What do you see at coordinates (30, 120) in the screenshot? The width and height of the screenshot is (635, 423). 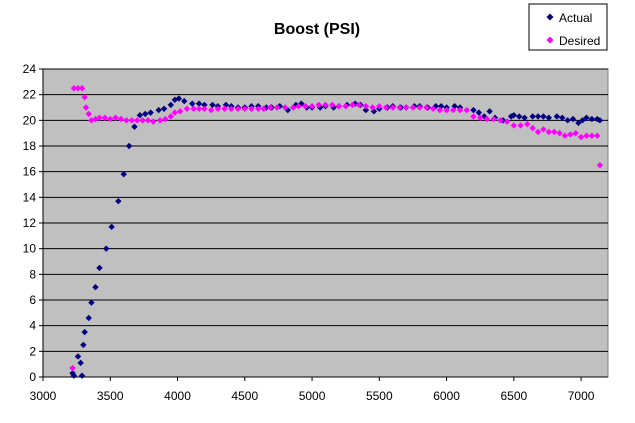 I see `y-tick-label: 20` at bounding box center [30, 120].